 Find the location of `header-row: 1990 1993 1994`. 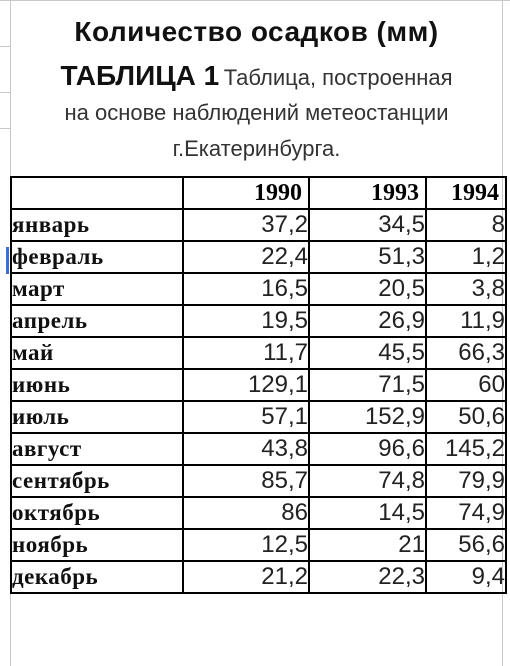

header-row: 1990 1993 1994 is located at coordinates (258, 193).